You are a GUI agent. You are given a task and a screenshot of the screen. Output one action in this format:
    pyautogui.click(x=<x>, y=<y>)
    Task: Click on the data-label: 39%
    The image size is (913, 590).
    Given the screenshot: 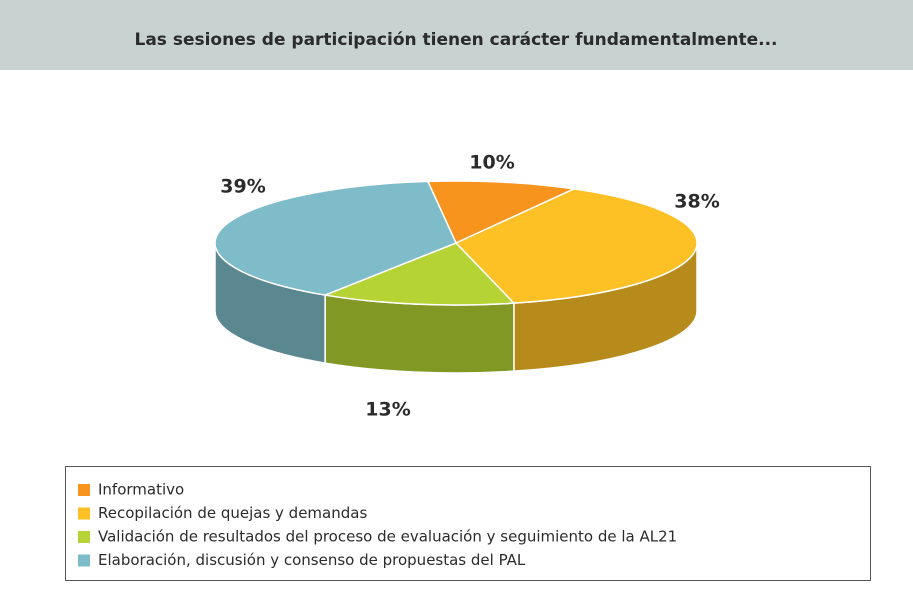 What is the action you would take?
    pyautogui.click(x=242, y=187)
    